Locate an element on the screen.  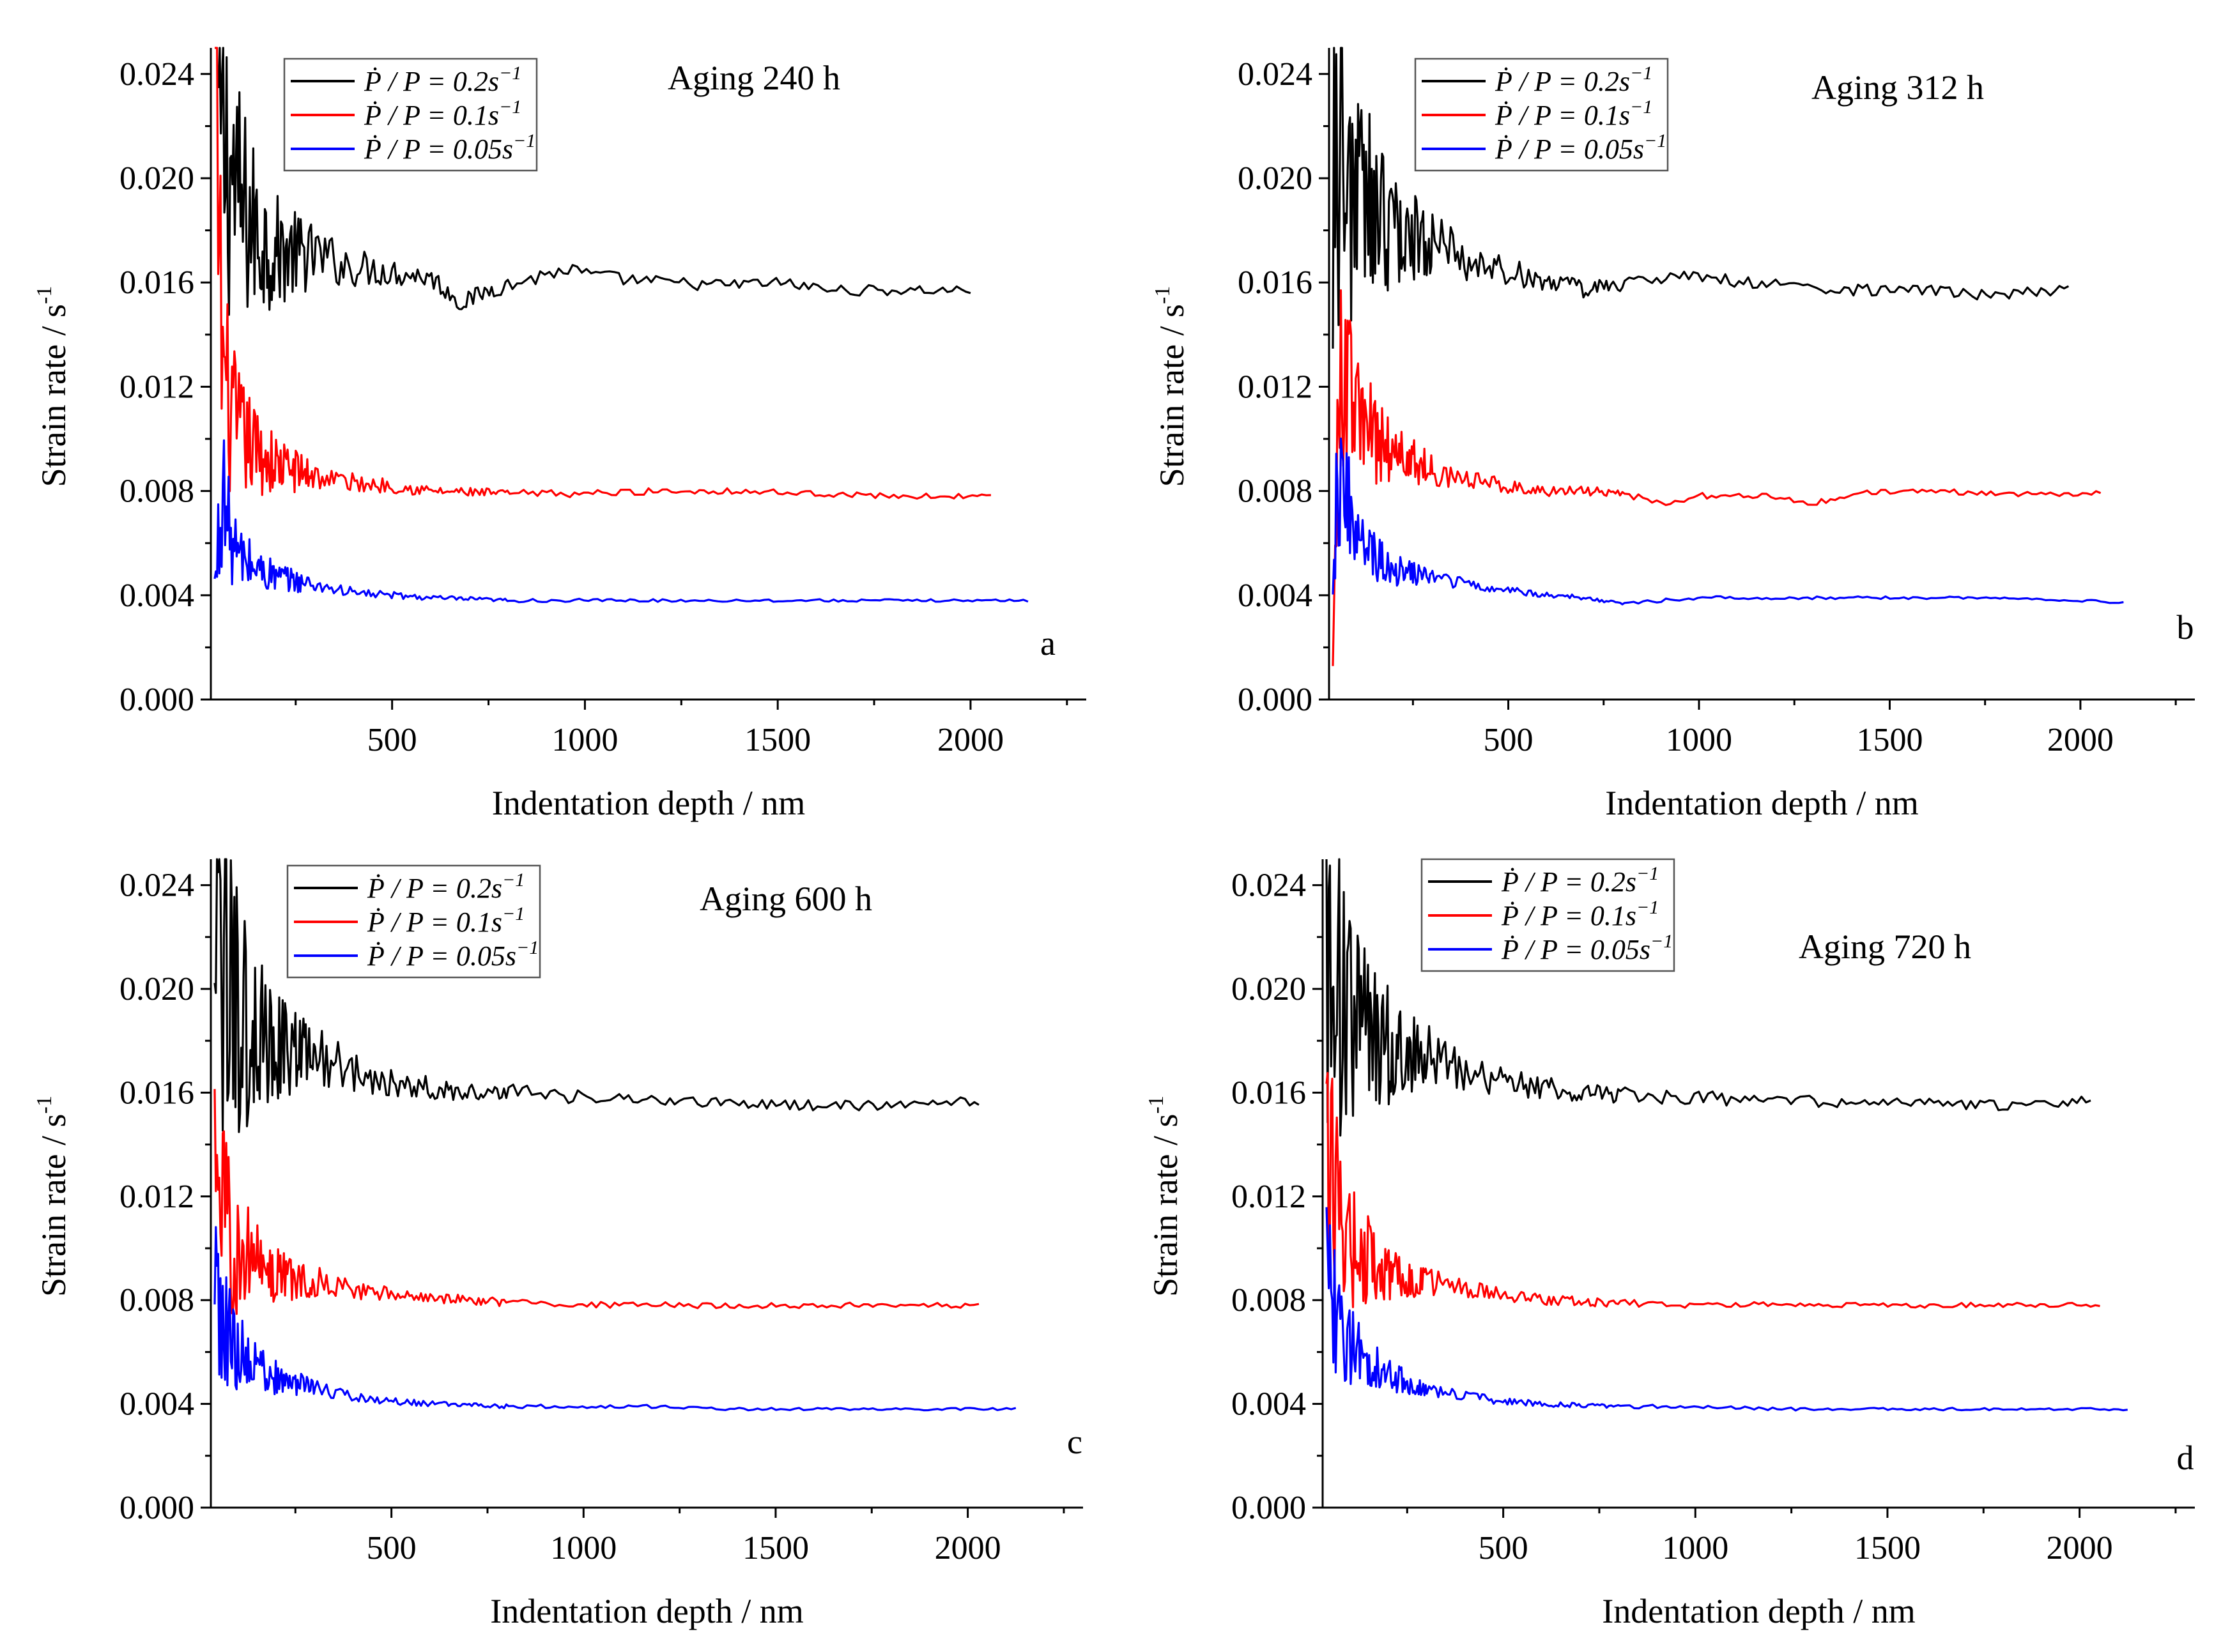
panel-letter: d is located at coordinates (2185, 1458).